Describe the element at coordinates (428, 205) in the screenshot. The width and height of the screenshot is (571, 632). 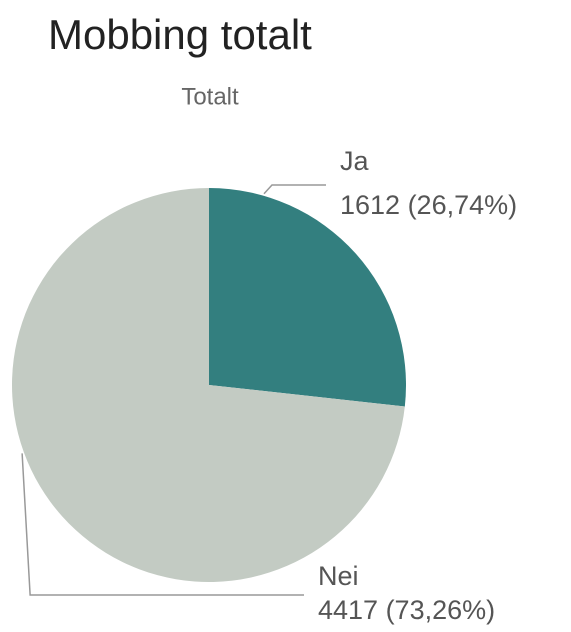
I see `value-label: 1612 (26,74%)` at that location.